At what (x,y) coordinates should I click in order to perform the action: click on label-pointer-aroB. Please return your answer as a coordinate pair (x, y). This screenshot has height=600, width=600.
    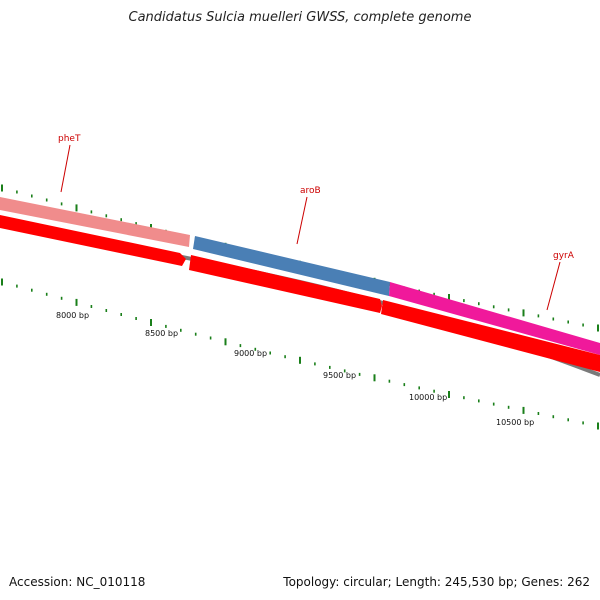
    Looking at the image, I should click on (302, 220).